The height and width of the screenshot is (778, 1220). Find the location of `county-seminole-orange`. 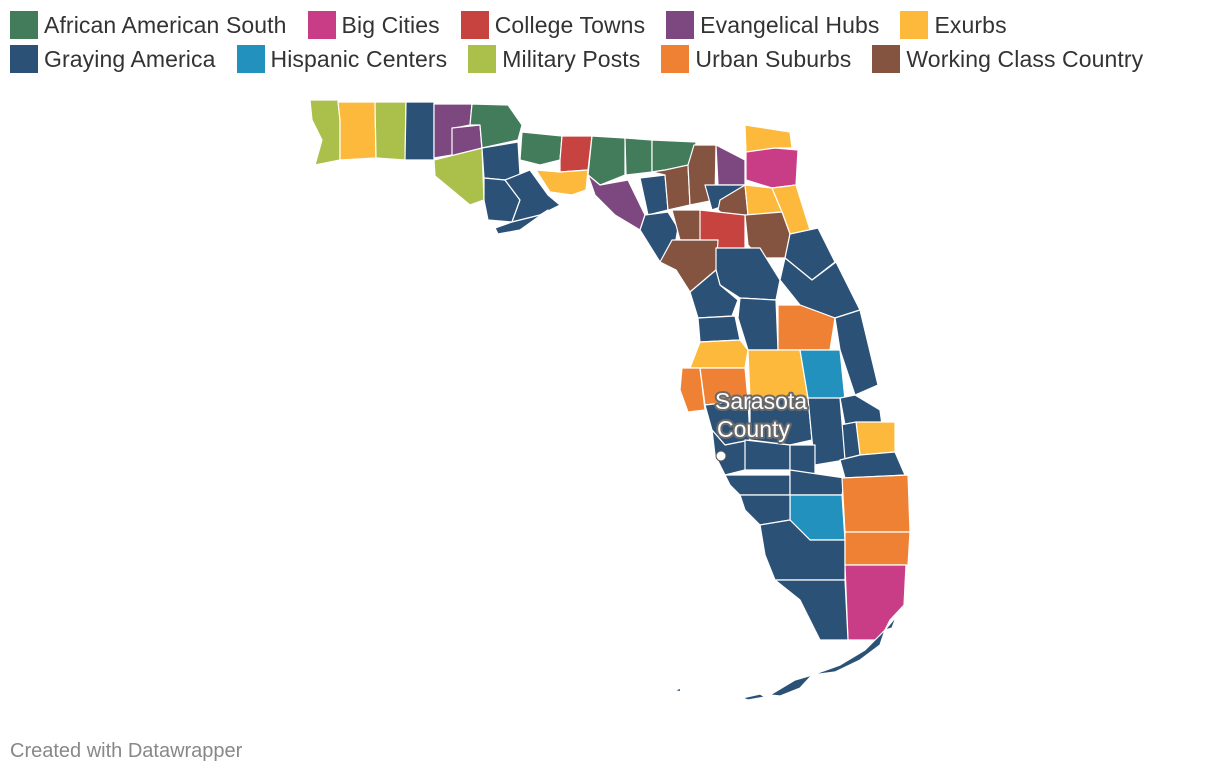

county-seminole-orange is located at coordinates (806, 327).